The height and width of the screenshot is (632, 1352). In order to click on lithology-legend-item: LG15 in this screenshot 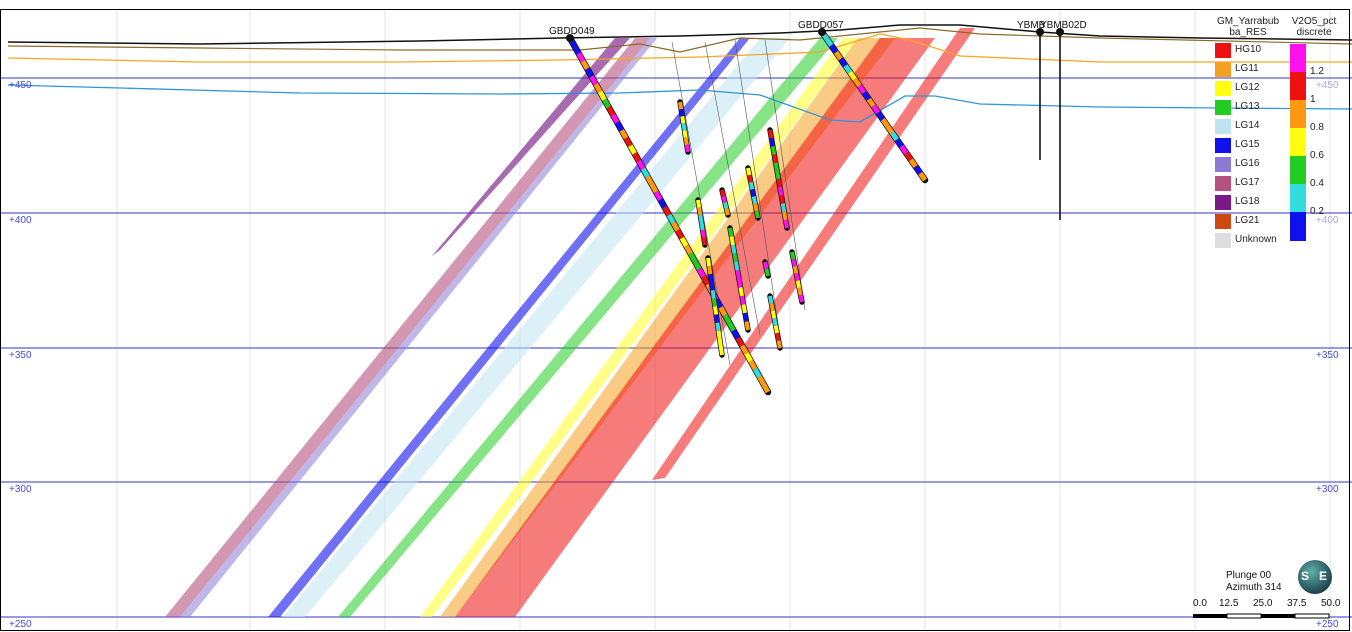, I will do `click(1248, 145)`.